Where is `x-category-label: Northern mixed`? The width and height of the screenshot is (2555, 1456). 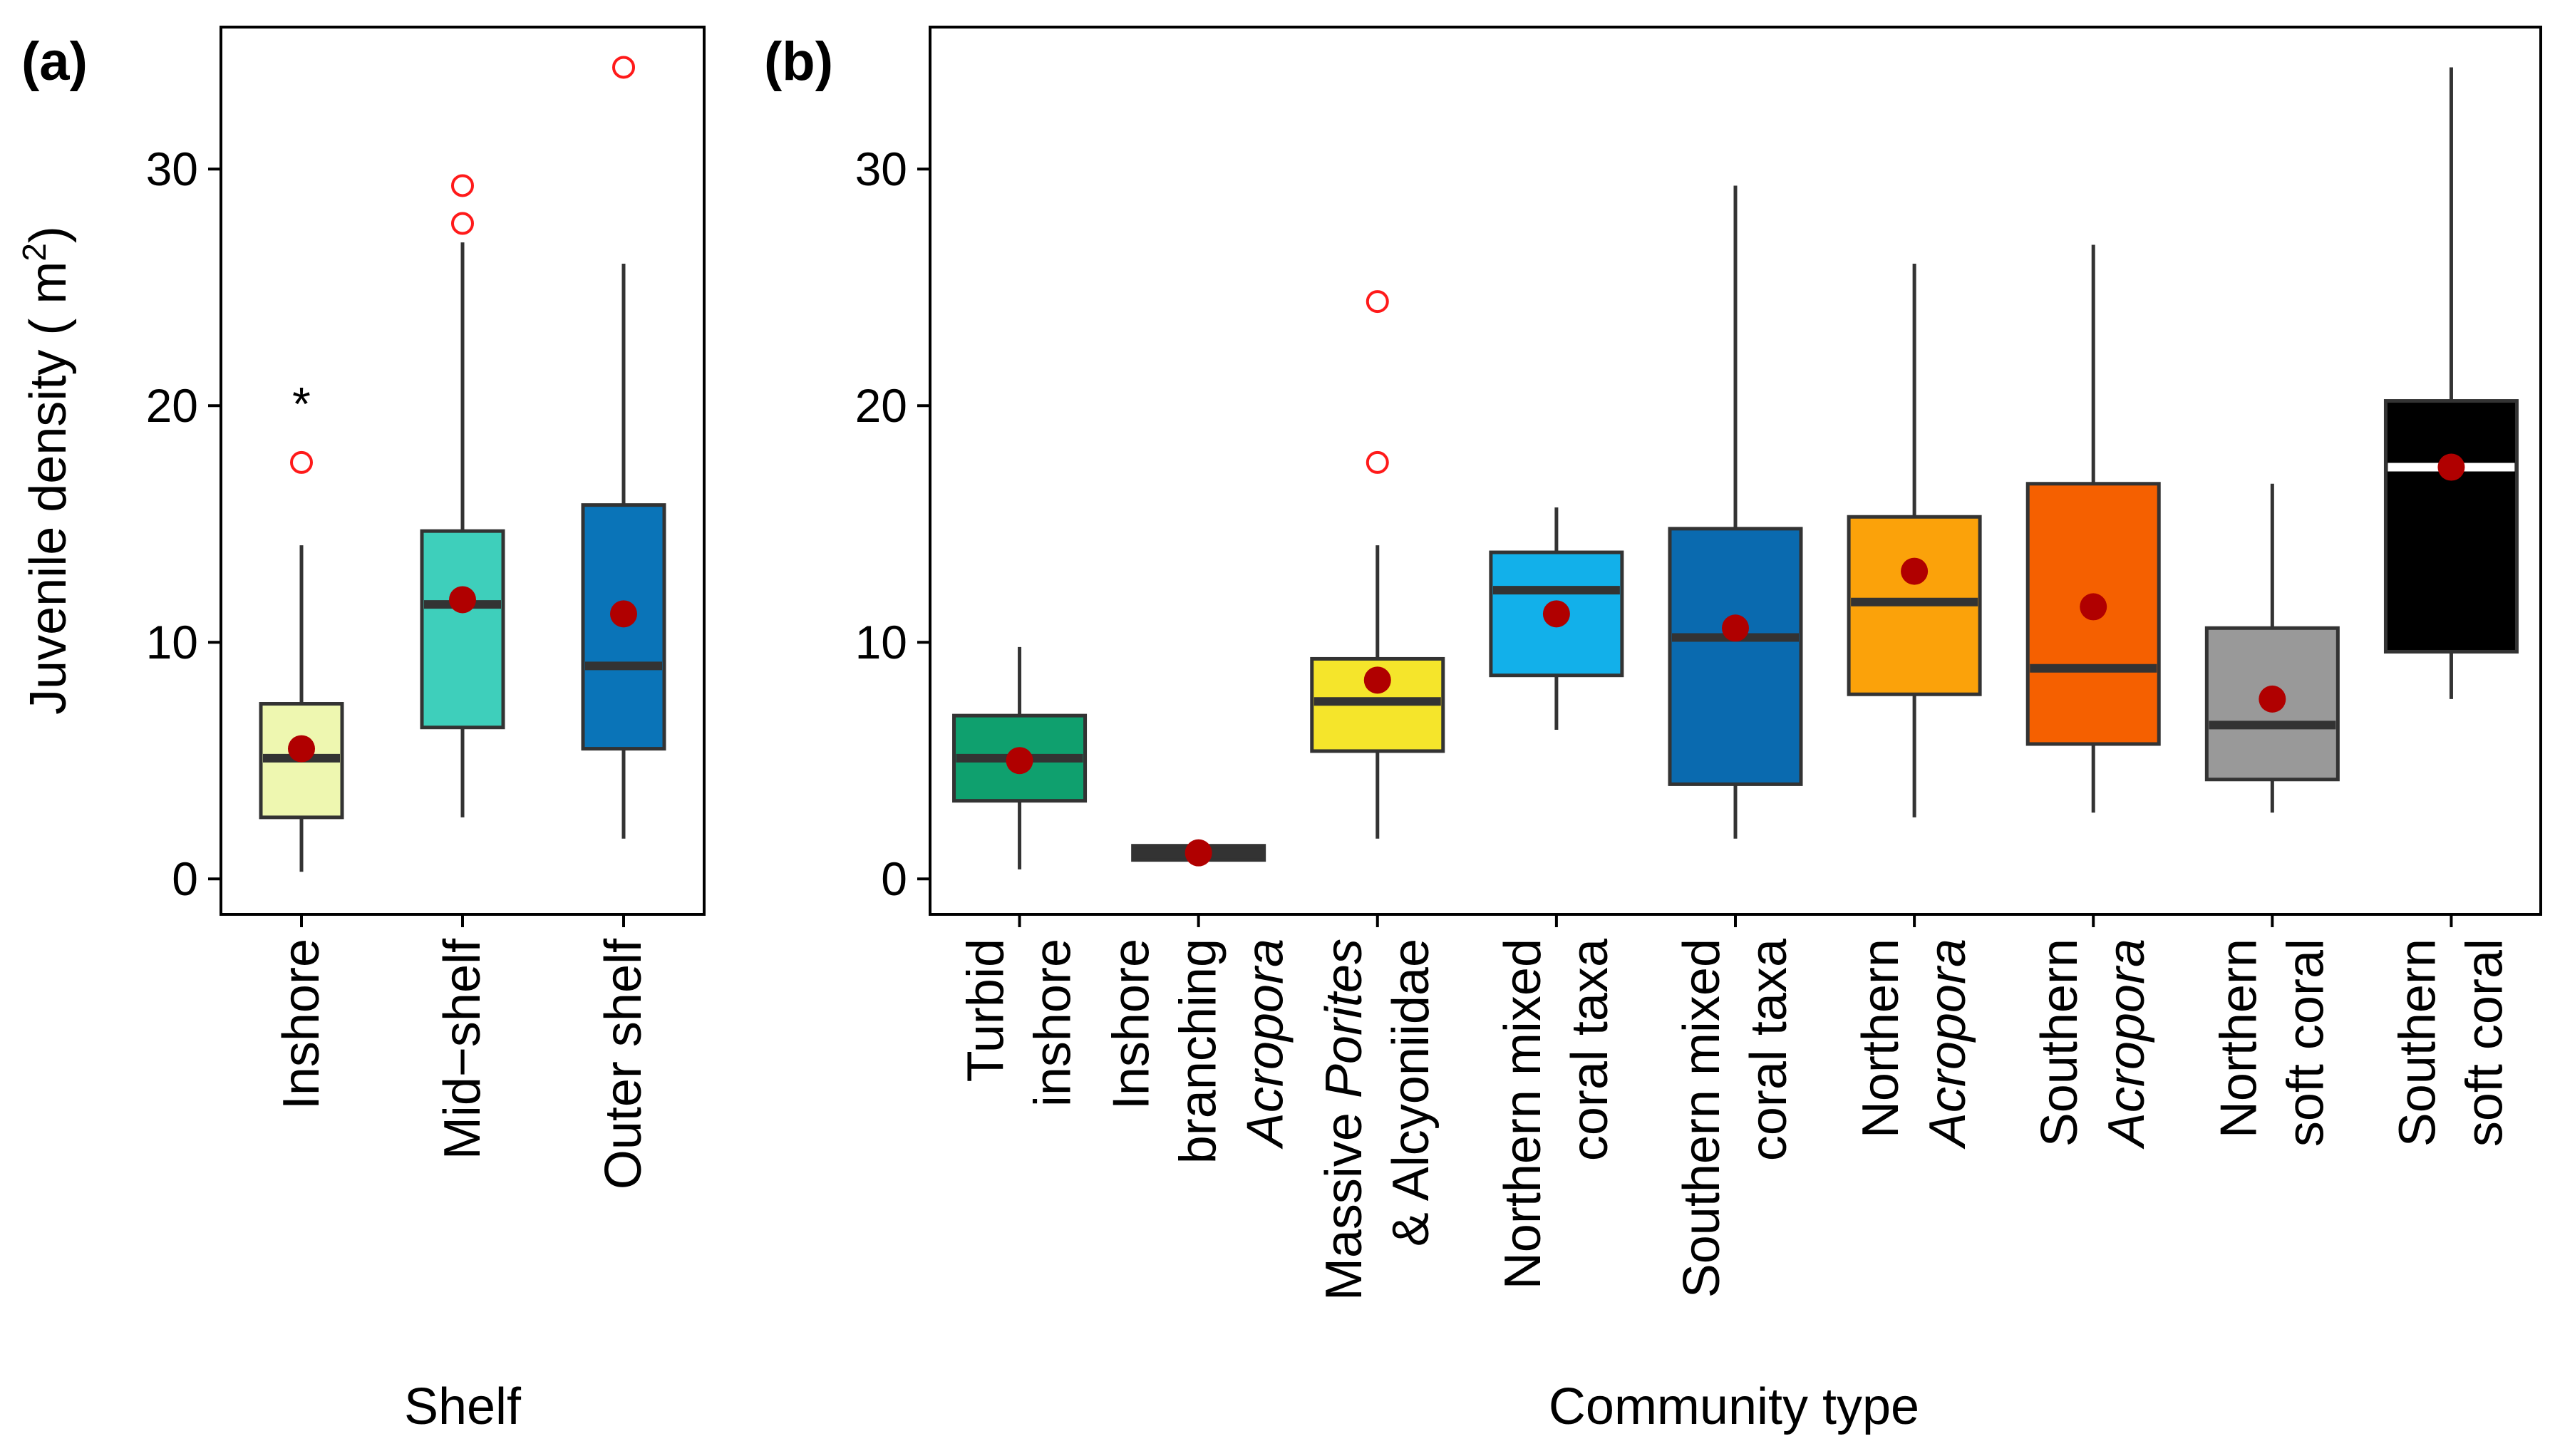 x-category-label: Northern mixed is located at coordinates (1524, 1114).